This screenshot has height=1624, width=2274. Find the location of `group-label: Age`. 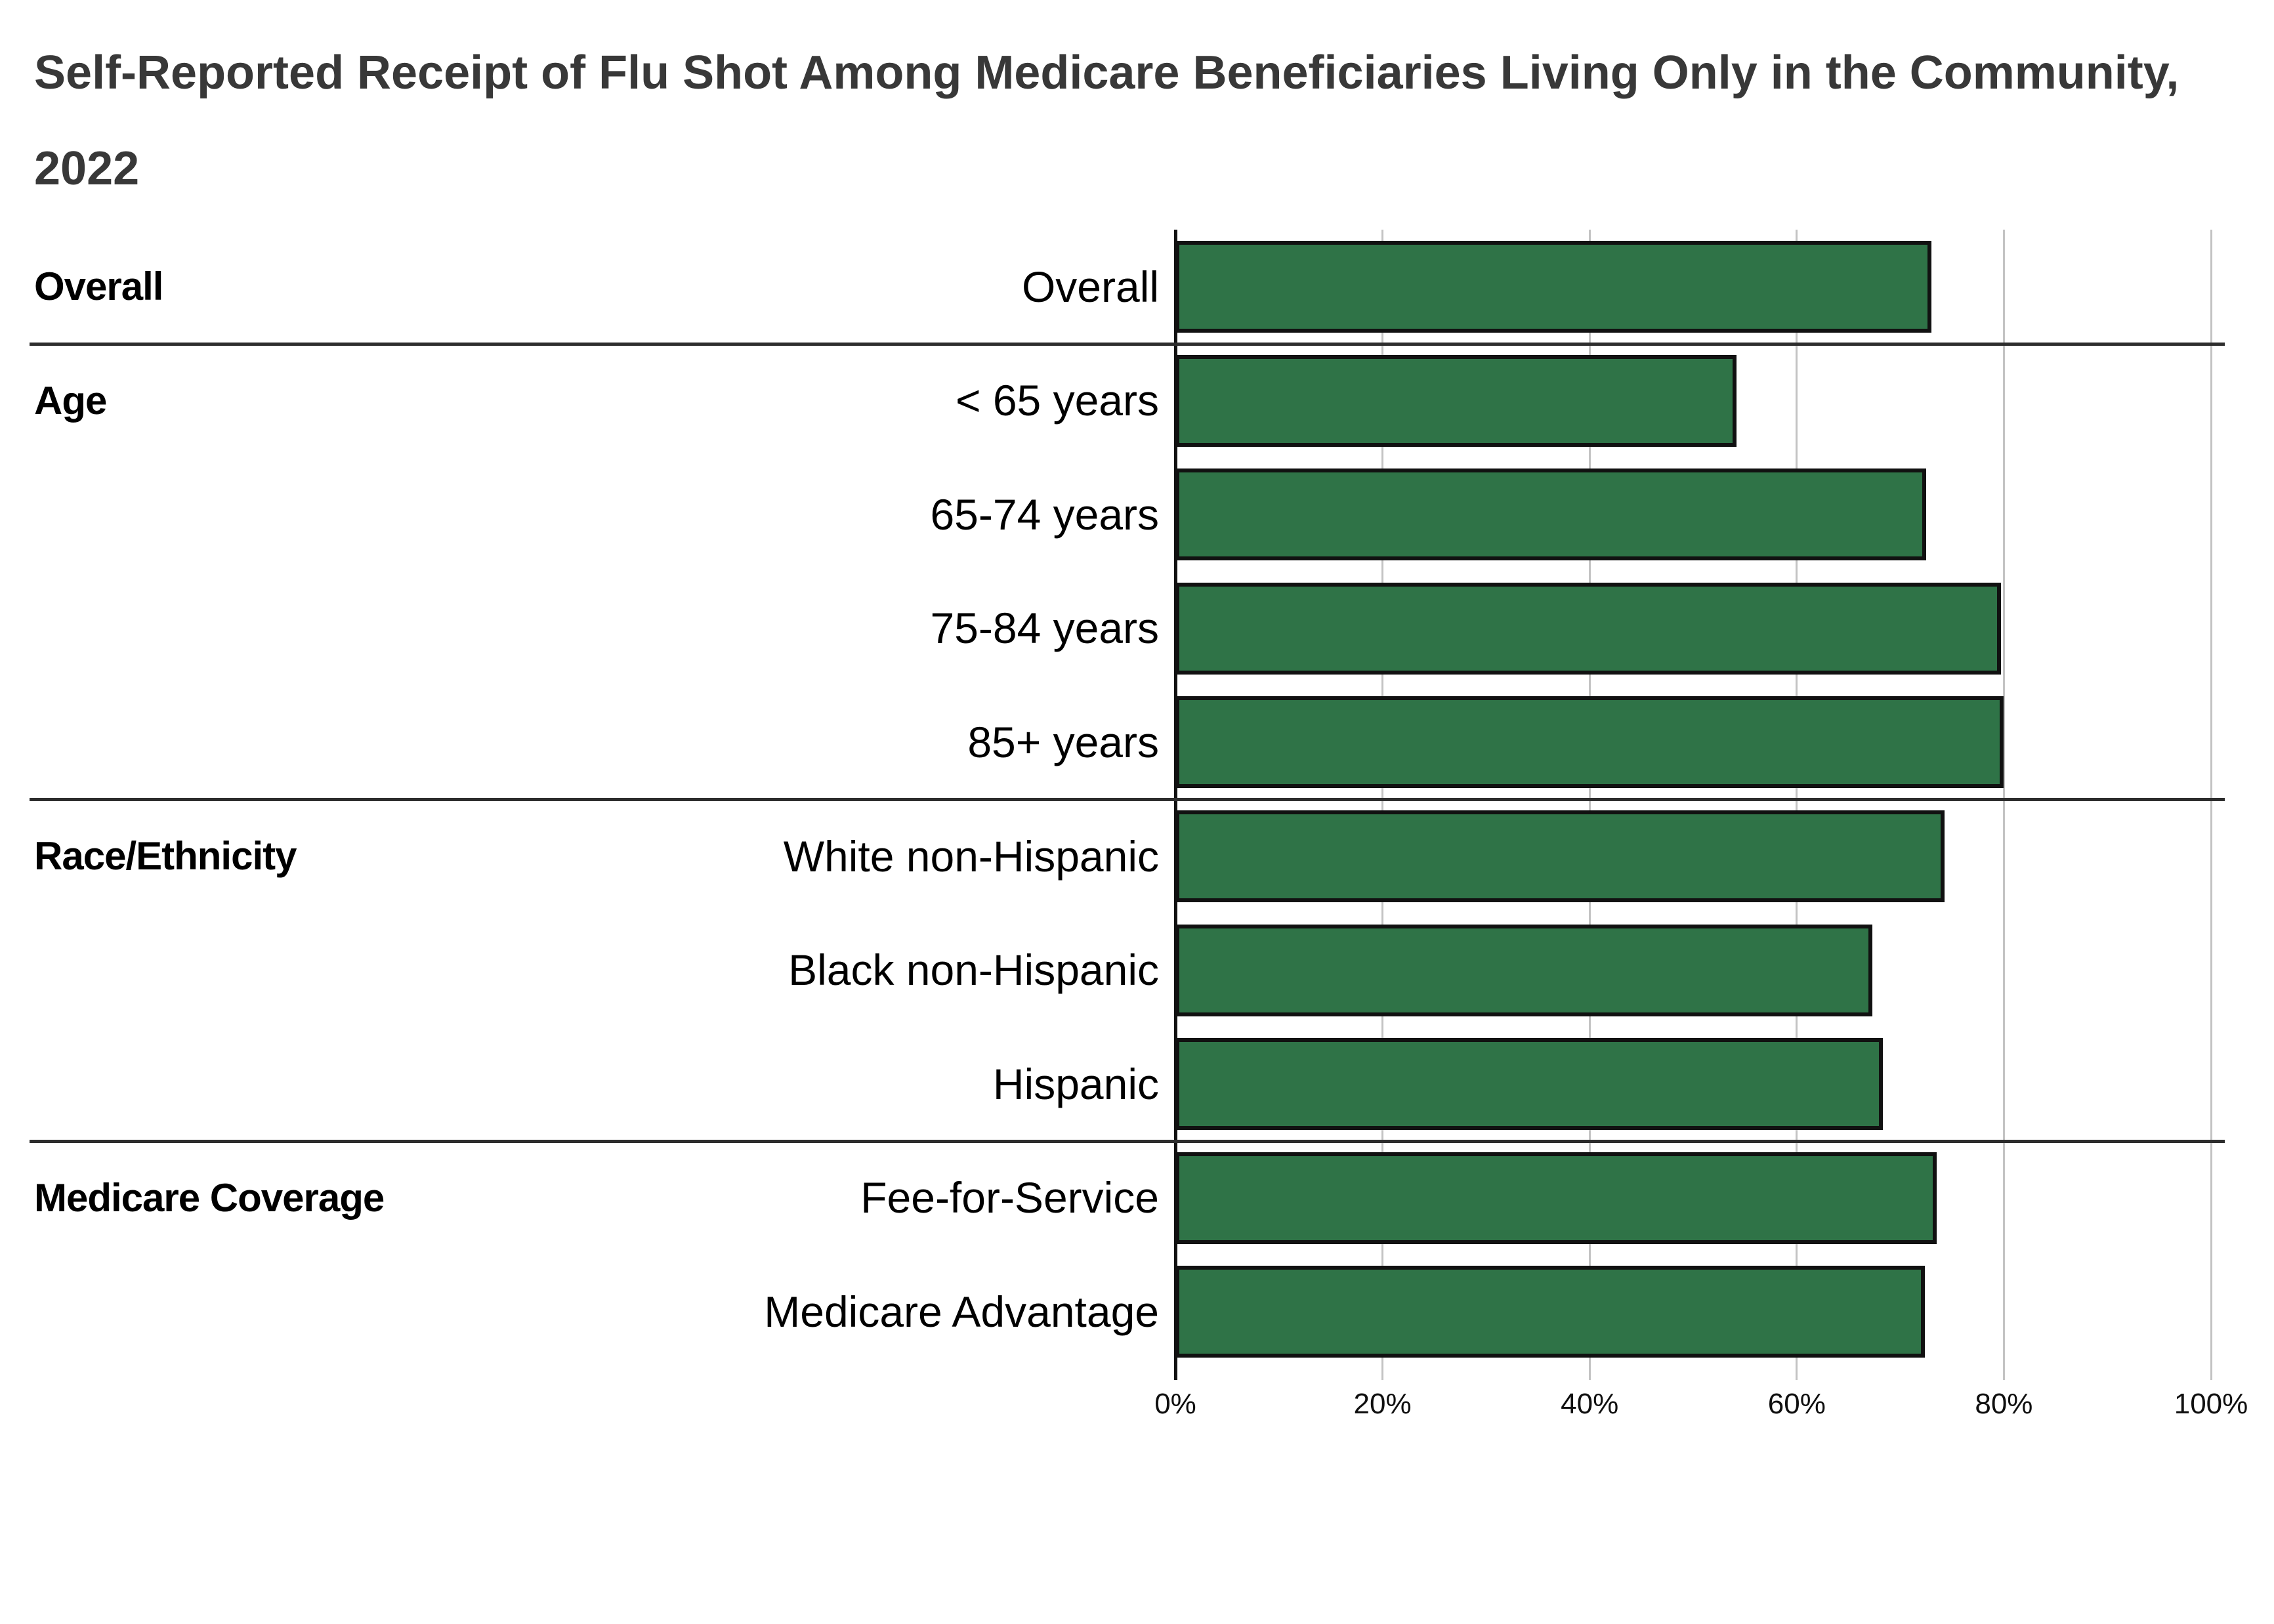

group-label: Age is located at coordinates (70, 400).